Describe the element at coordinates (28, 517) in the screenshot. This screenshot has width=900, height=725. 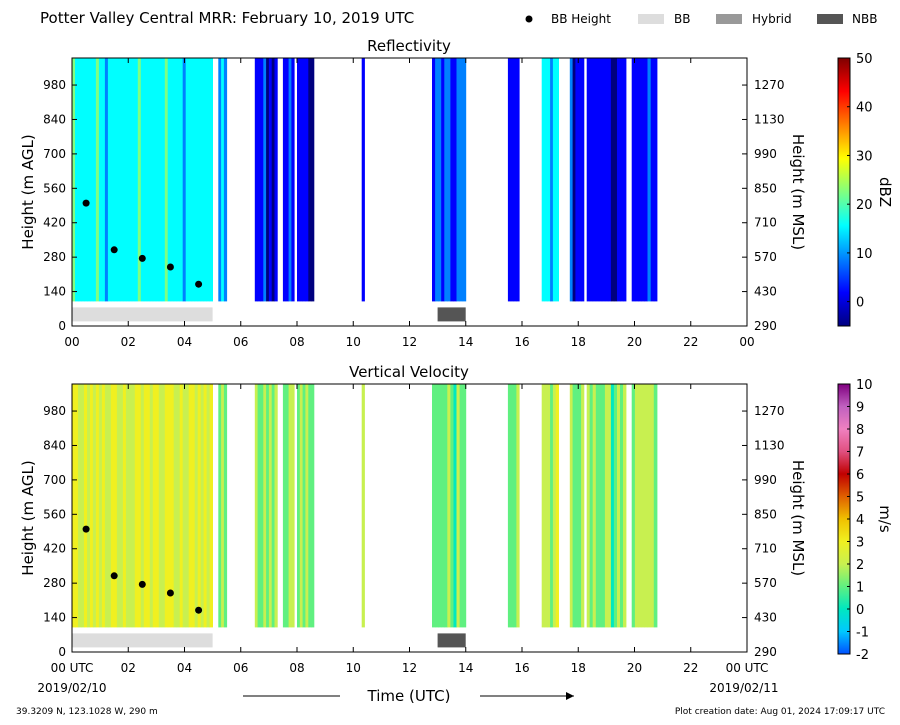
I see `y-axis-label: Height (m AGL)` at that location.